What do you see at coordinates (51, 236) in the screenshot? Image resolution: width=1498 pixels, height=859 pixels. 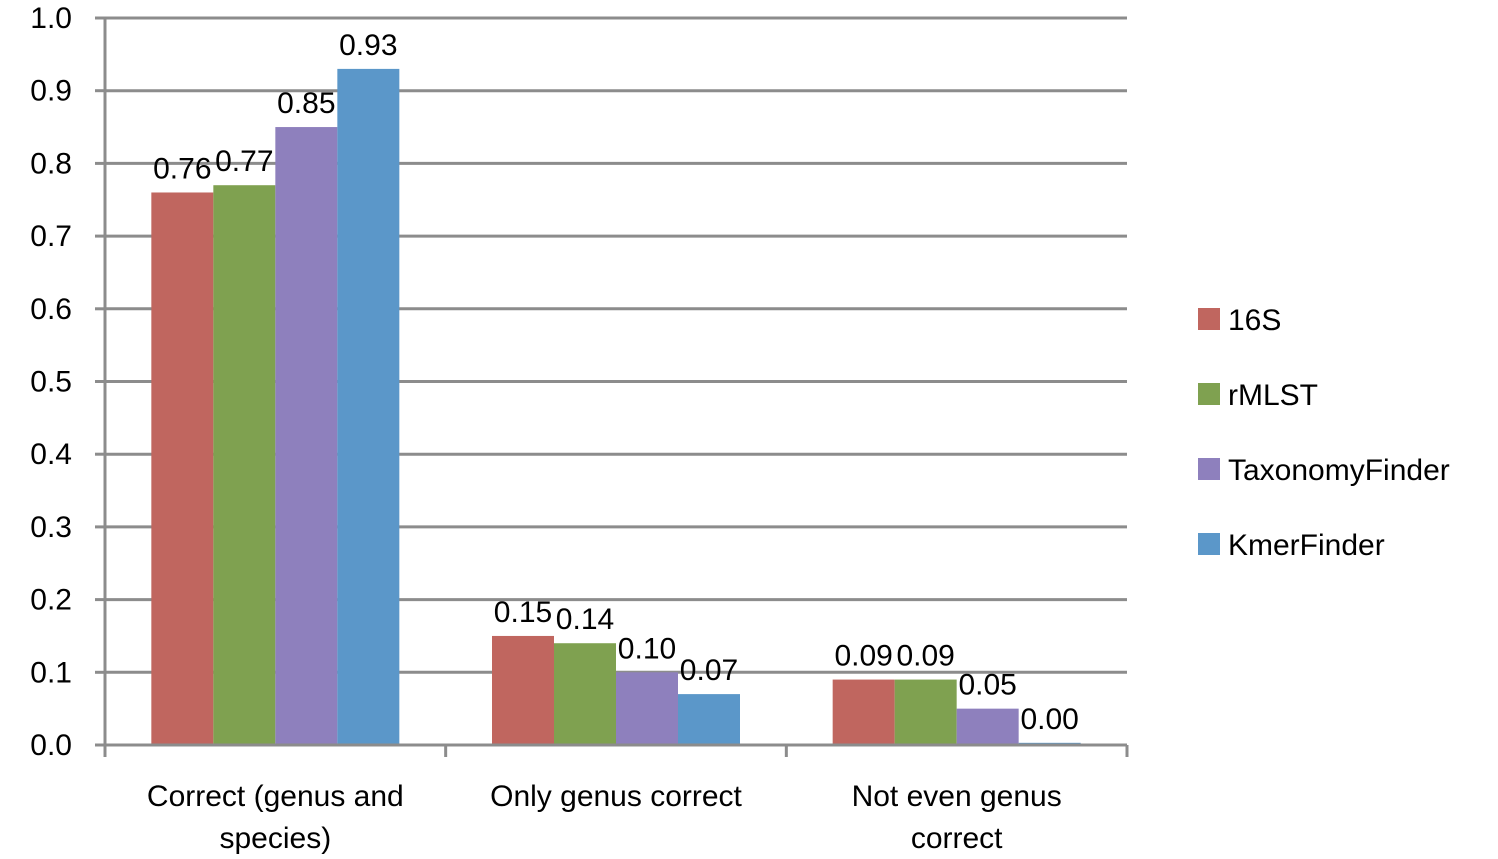 I see `y-tick-label: 0.7` at bounding box center [51, 236].